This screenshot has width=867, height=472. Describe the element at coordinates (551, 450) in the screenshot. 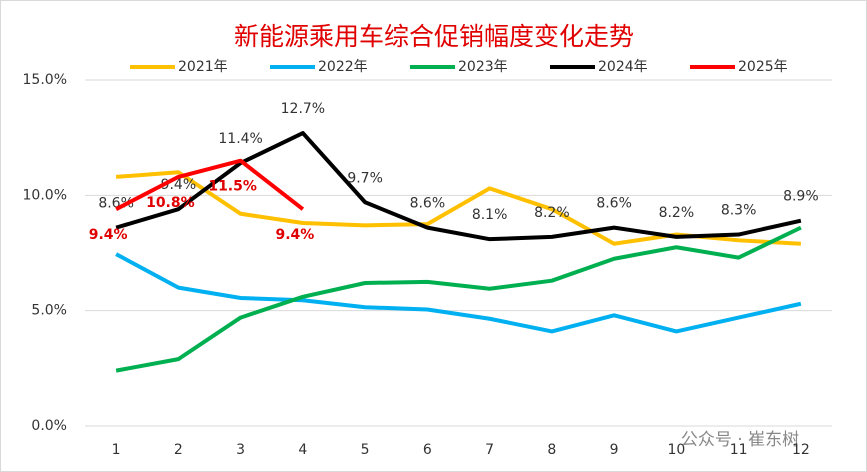

I see `x-tick-label: 8` at that location.